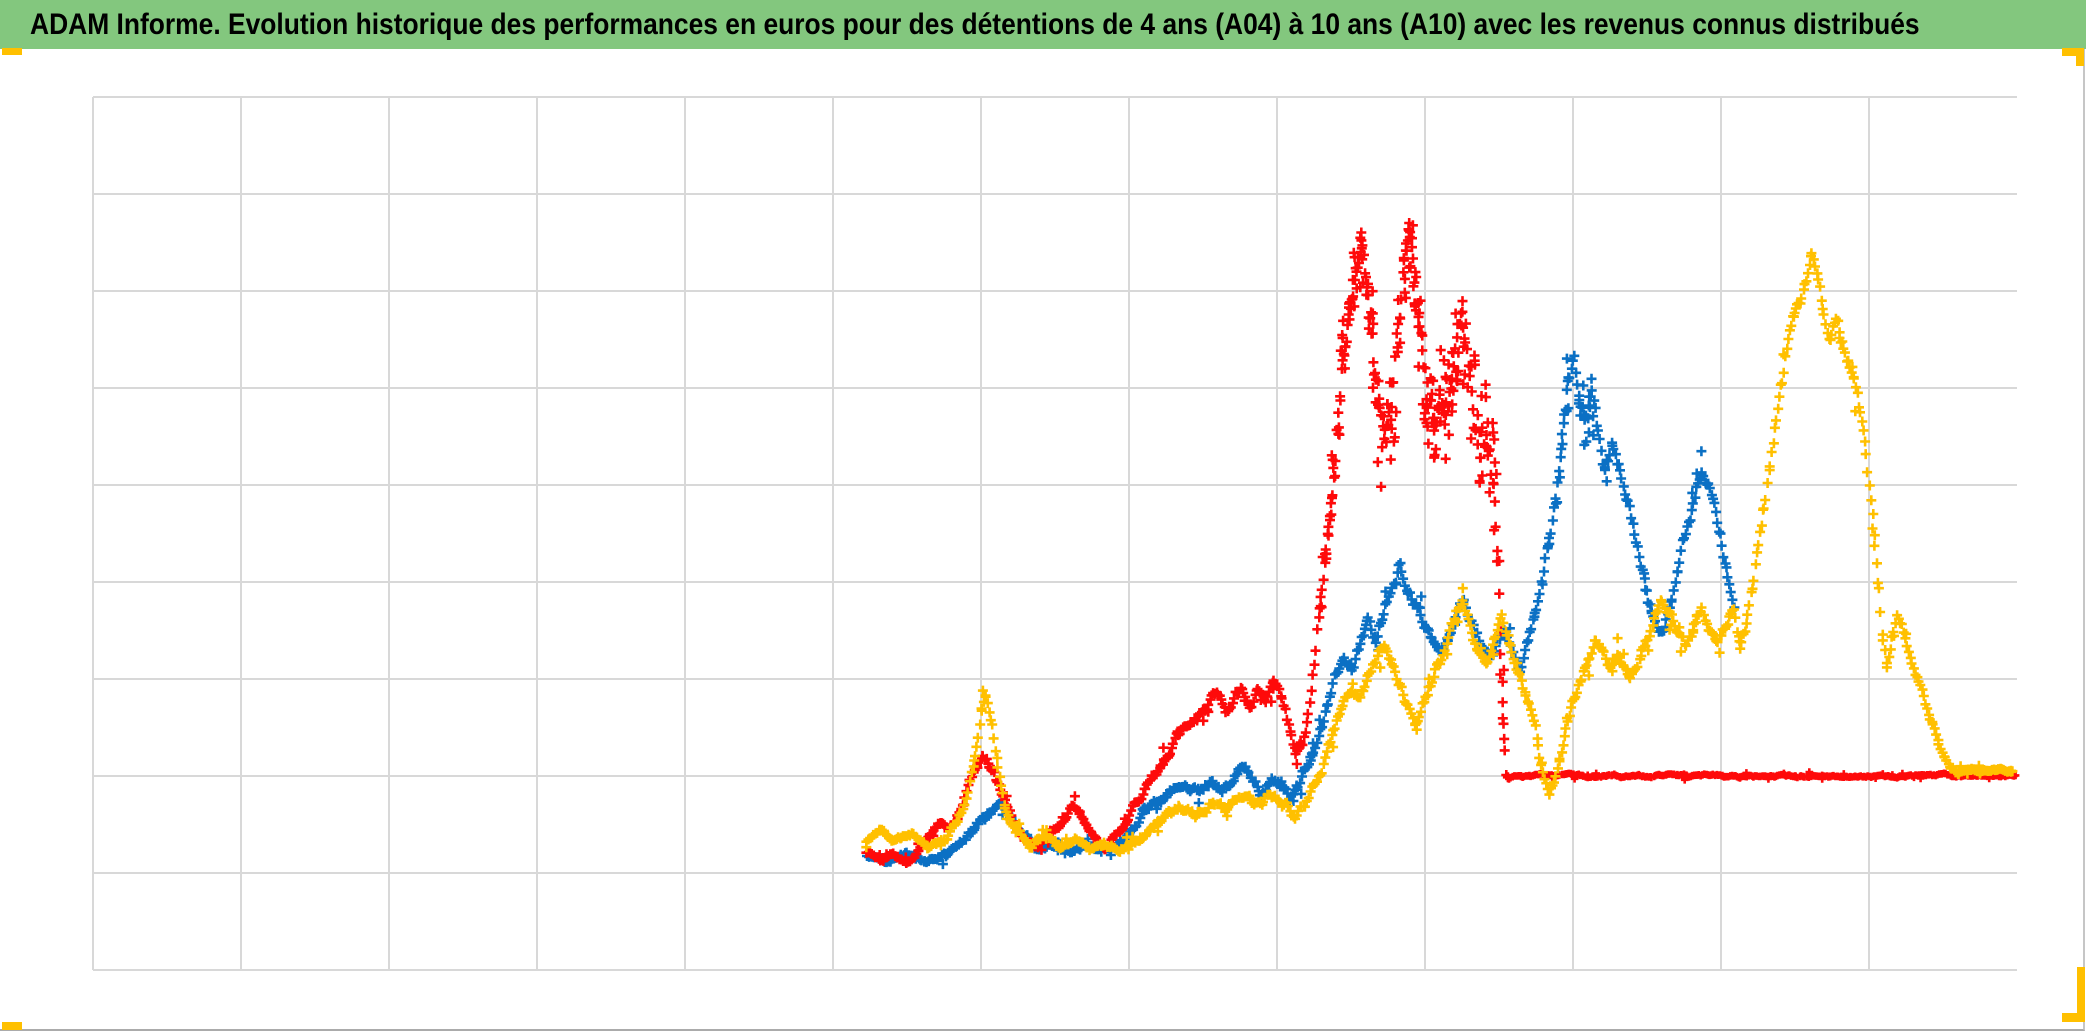 The height and width of the screenshot is (1031, 2086). What do you see at coordinates (2080, 57) in the screenshot?
I see `yellow-accent-top-right-v` at bounding box center [2080, 57].